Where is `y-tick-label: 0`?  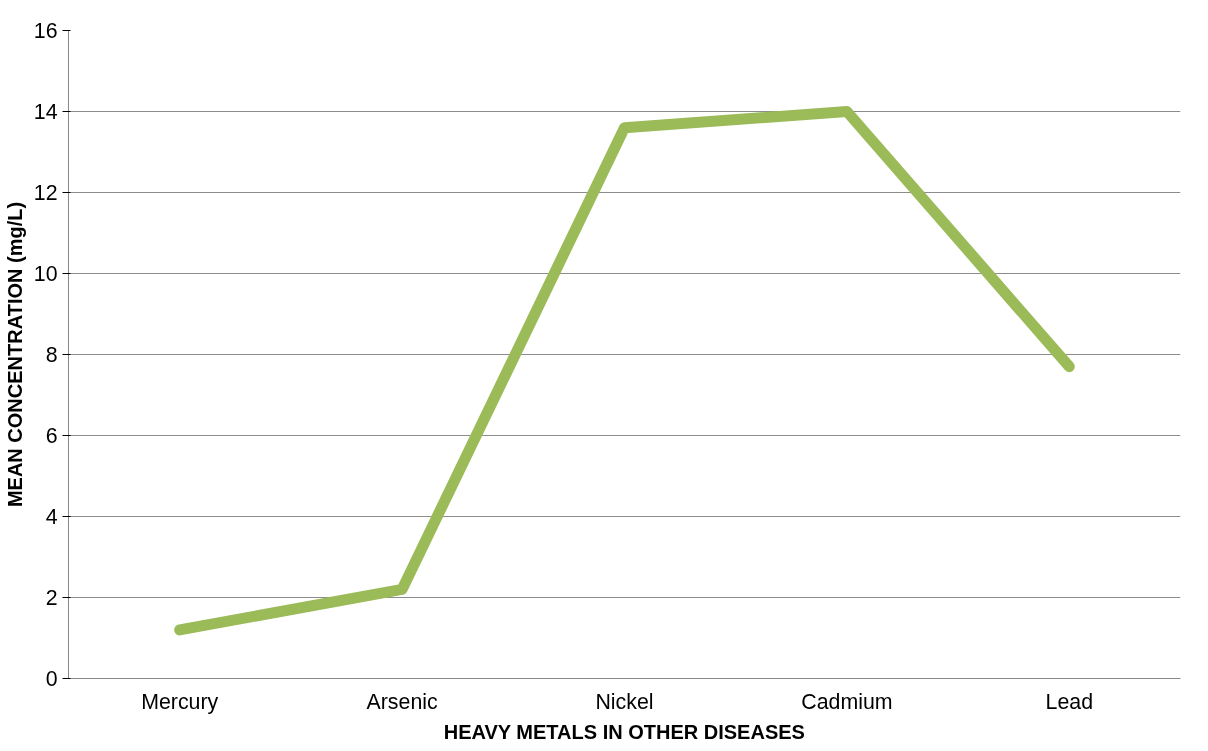
y-tick-label: 0 is located at coordinates (51, 679).